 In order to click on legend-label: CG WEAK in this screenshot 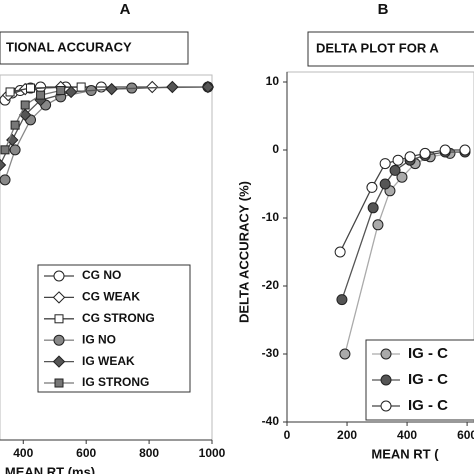, I will do `click(111, 297)`.